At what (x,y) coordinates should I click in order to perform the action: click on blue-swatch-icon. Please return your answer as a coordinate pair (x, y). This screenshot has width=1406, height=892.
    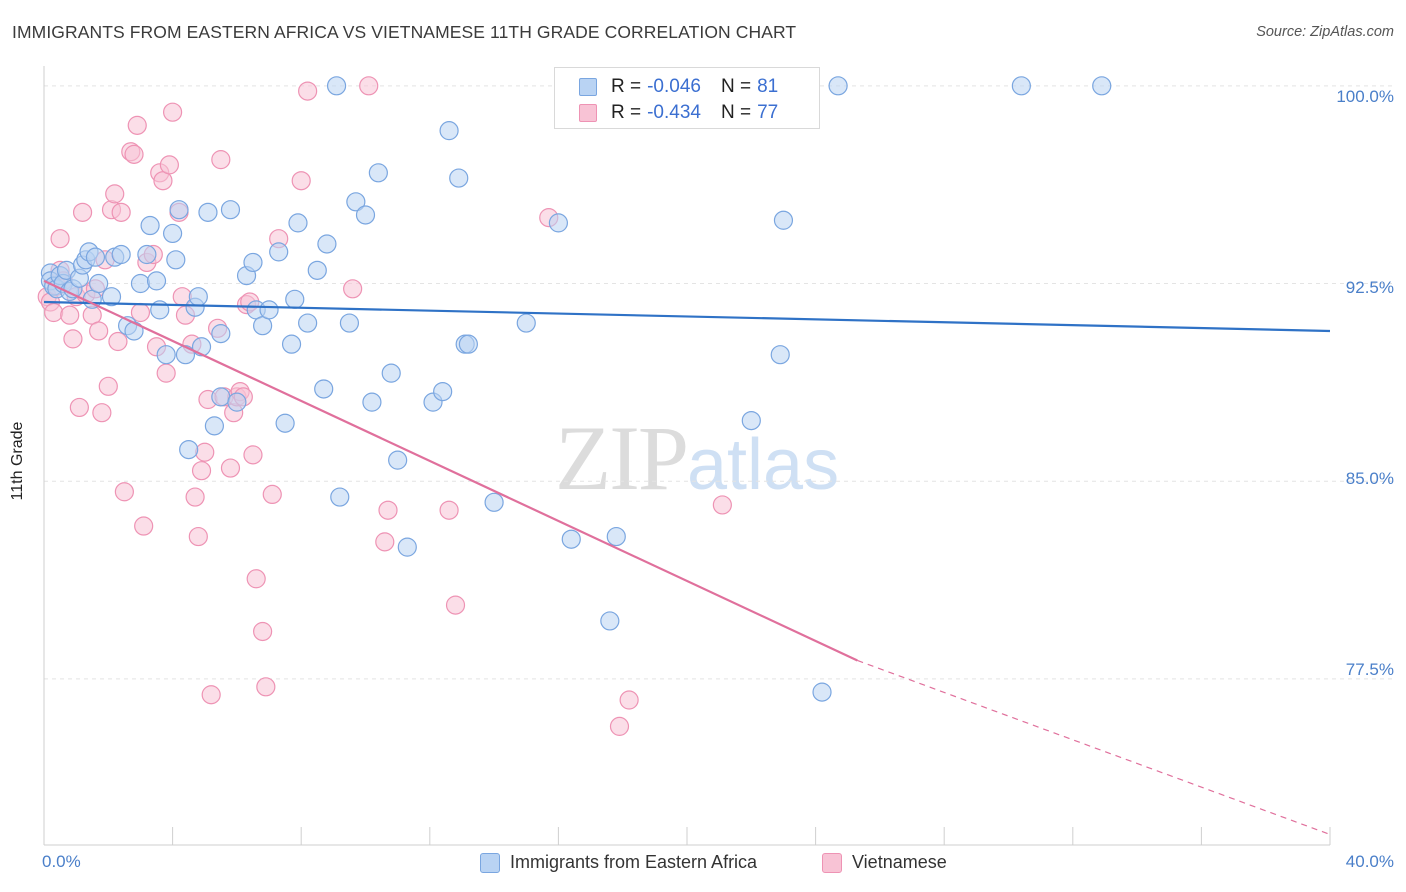
    Looking at the image, I should click on (588, 87).